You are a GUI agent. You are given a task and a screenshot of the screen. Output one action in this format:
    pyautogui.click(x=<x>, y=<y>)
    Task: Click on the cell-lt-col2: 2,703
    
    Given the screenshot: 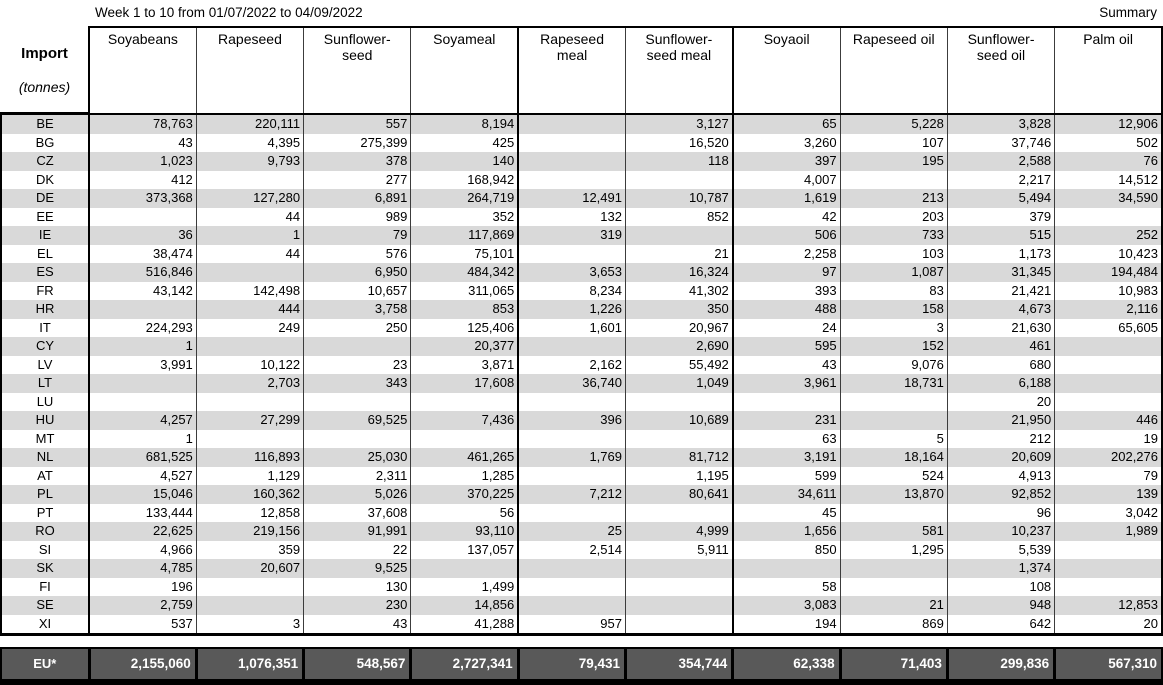 What is the action you would take?
    pyautogui.click(x=249, y=383)
    